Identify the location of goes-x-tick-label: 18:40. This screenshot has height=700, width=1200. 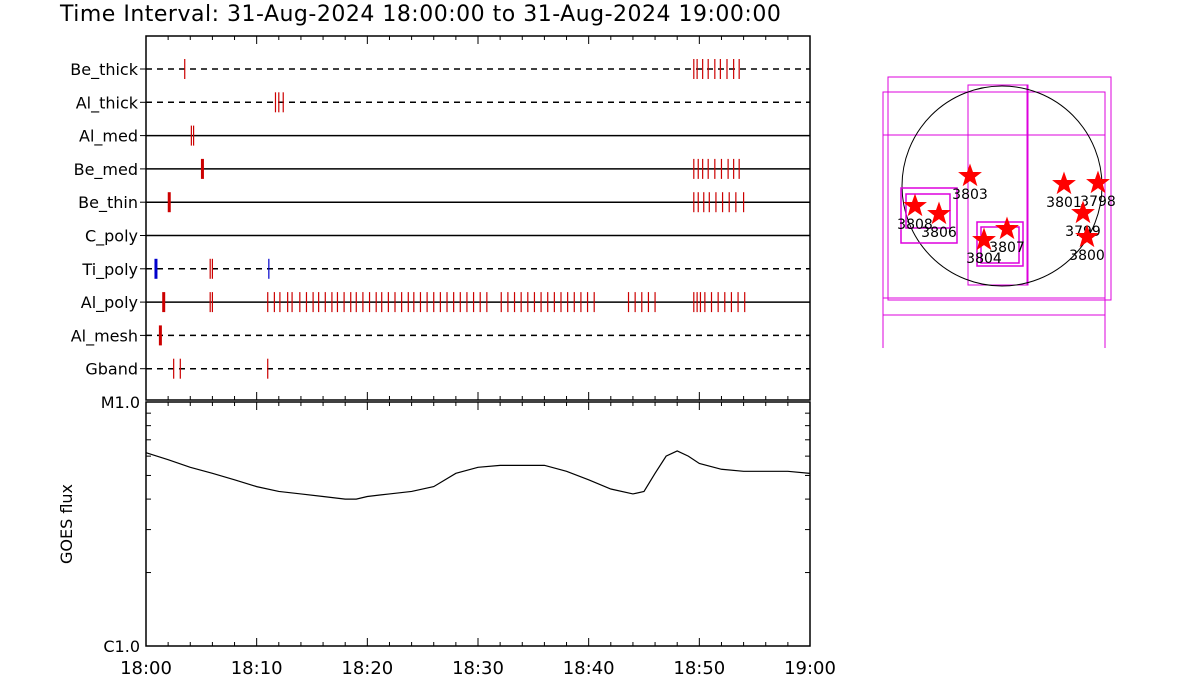
(589, 668).